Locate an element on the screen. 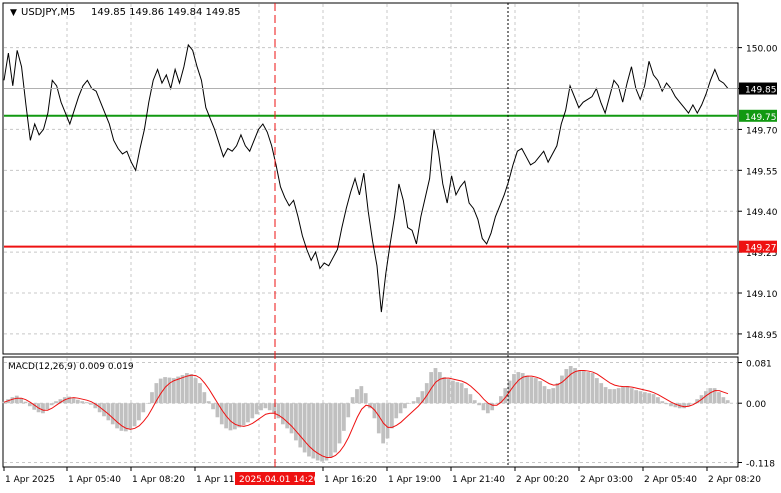  current-price-marker: 149.85 is located at coordinates (390, 89).